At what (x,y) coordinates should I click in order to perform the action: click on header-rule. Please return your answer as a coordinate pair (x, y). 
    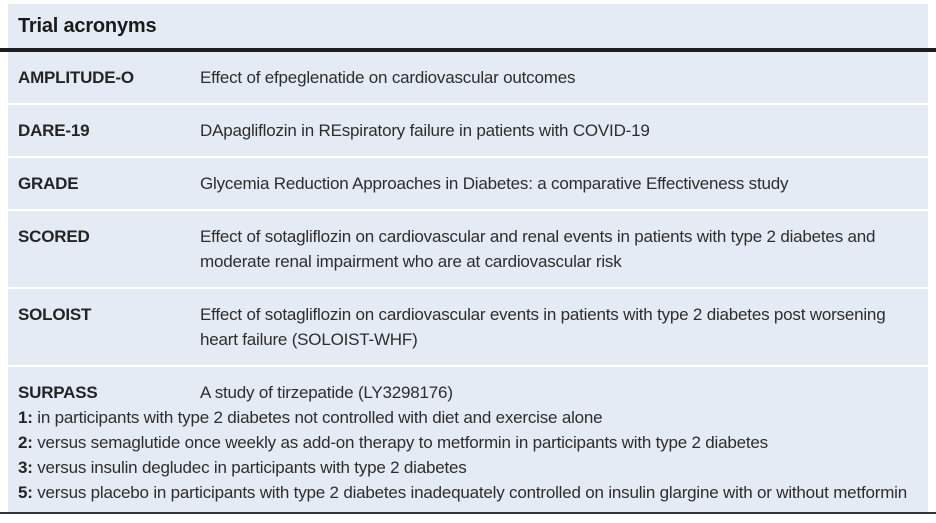
    Looking at the image, I should click on (468, 50).